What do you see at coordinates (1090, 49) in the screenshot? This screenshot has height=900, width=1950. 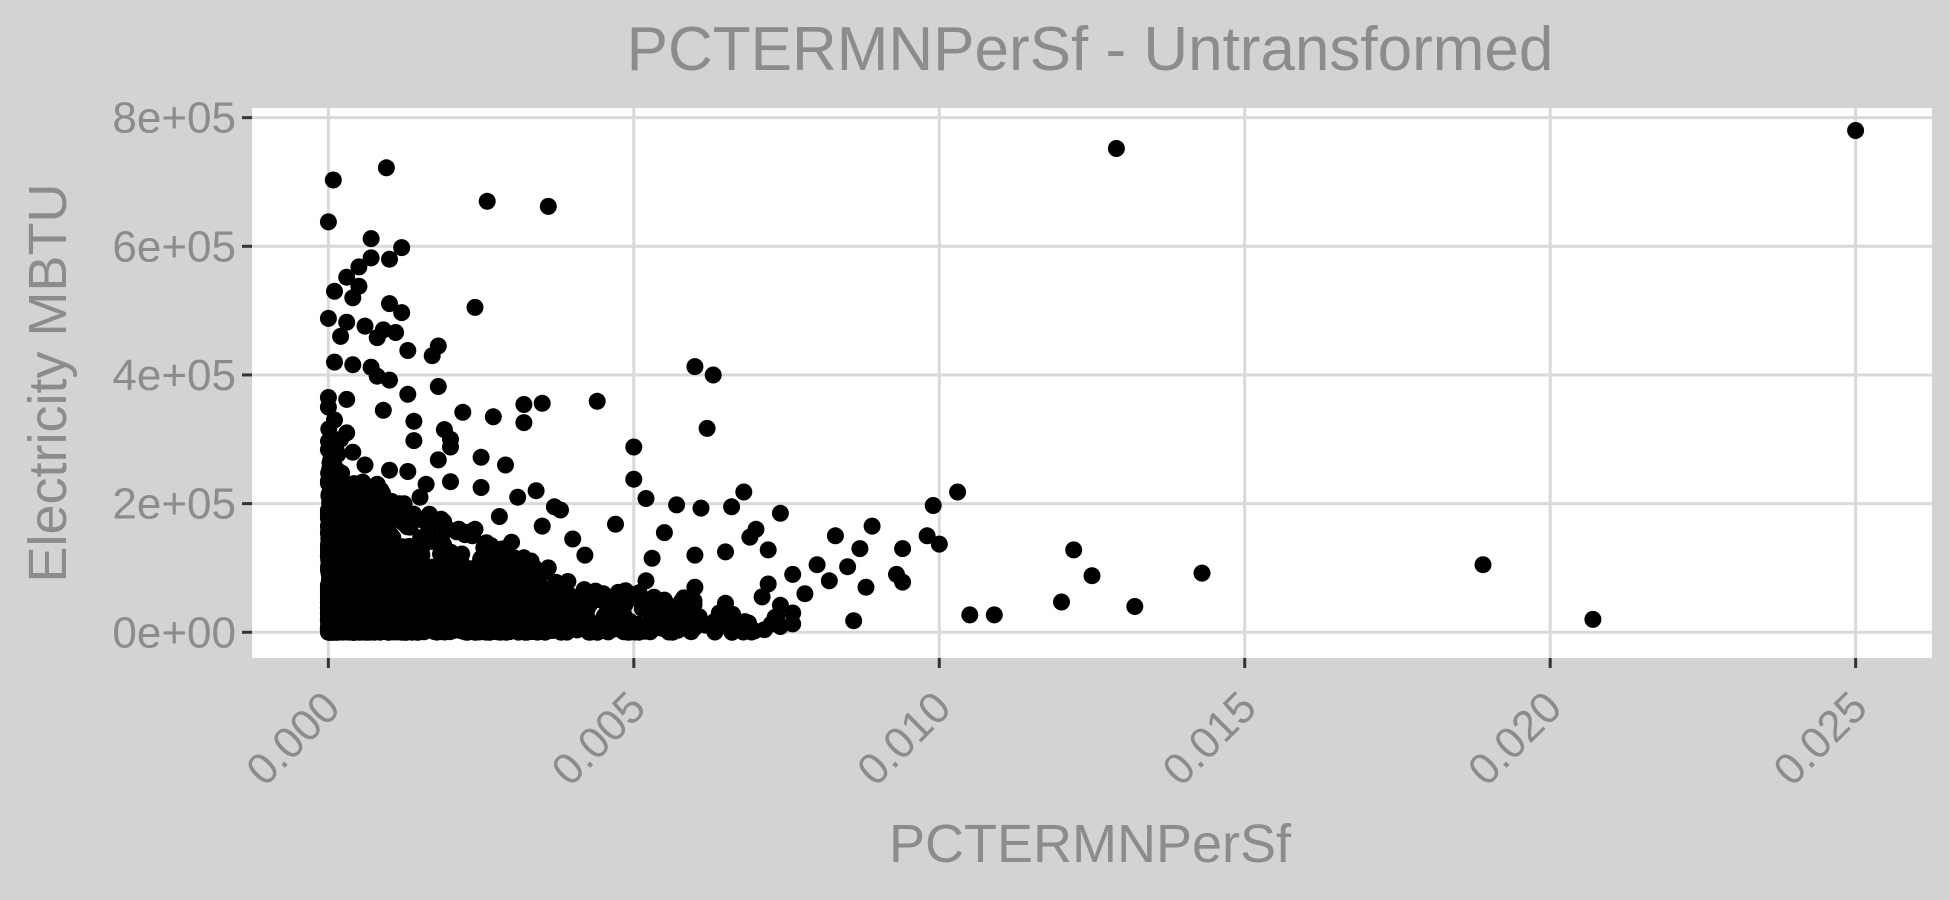 I see `chart-title: PCTERMNPerSf - Untransformed` at bounding box center [1090, 49].